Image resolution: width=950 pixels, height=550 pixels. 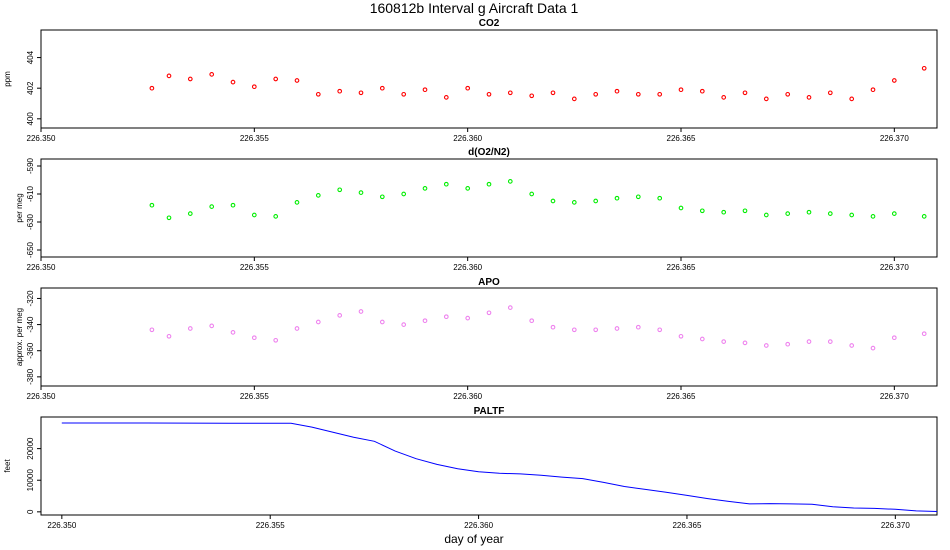 What do you see at coordinates (30, 350) in the screenshot?
I see `apo-y-tick-label: -360` at bounding box center [30, 350].